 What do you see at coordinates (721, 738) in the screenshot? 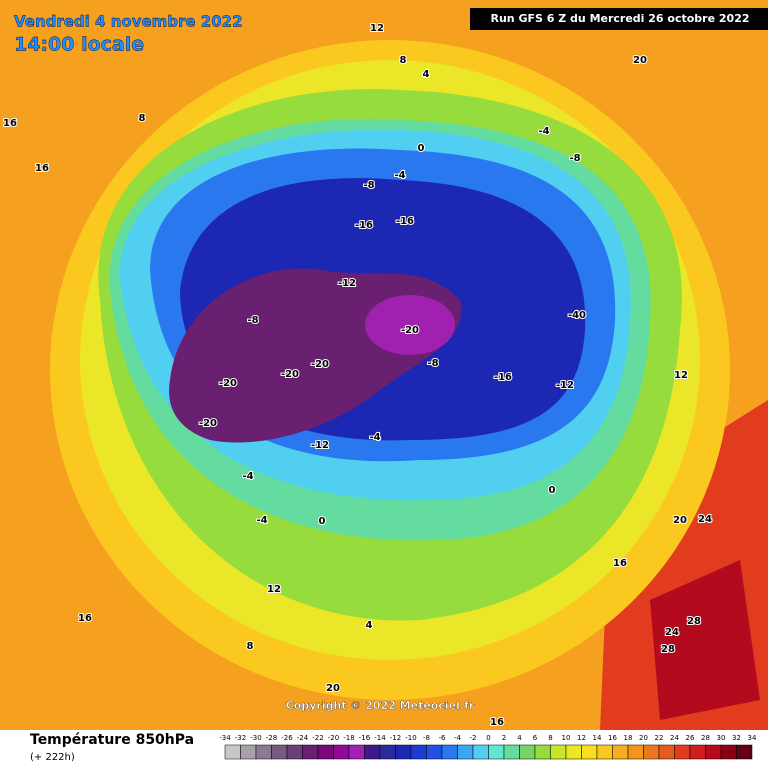
I see `legend-tick-label: 30` at bounding box center [721, 738].